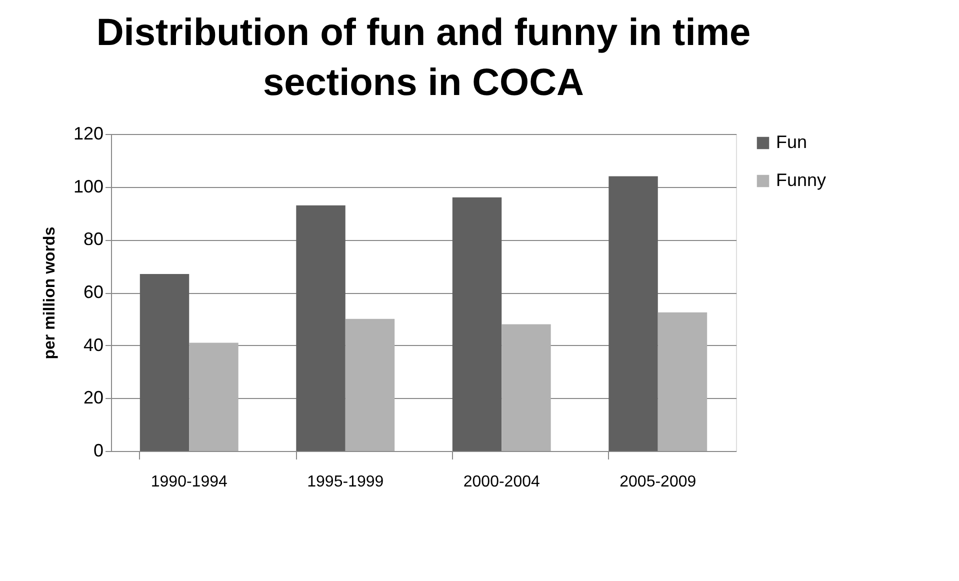 Image resolution: width=959 pixels, height=581 pixels. Describe the element at coordinates (93, 292) in the screenshot. I see `y-tick-label: 60` at that location.